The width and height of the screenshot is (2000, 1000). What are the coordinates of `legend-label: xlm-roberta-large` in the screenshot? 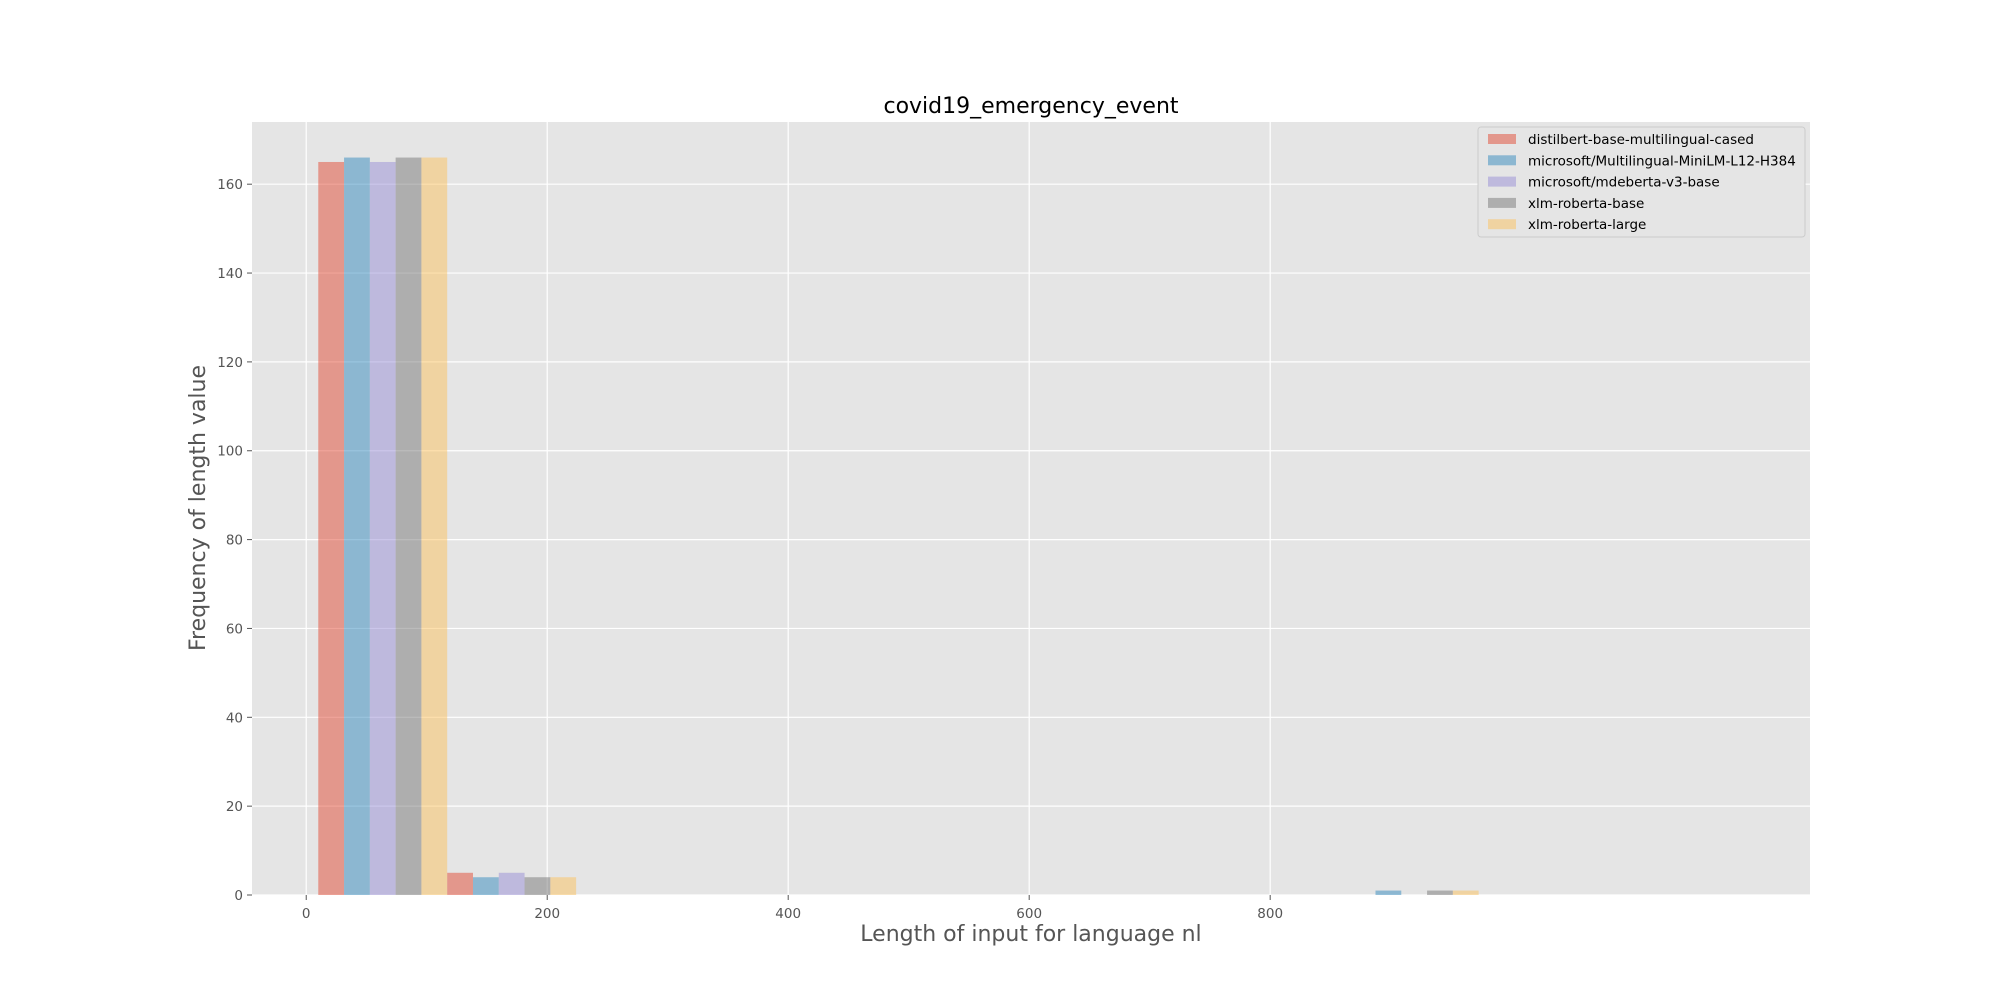 It's located at (1587, 225).